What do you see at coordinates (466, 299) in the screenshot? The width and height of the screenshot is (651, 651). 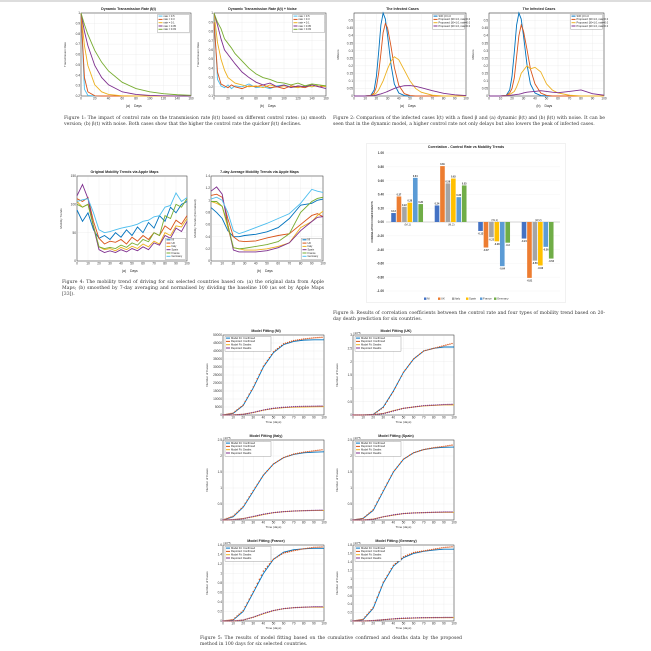 I see `legend: NI UK Italy Spain France Germany` at bounding box center [466, 299].